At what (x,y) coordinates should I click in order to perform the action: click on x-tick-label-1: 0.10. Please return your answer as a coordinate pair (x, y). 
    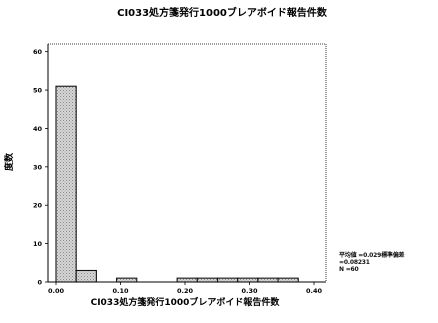
    Looking at the image, I should click on (120, 291).